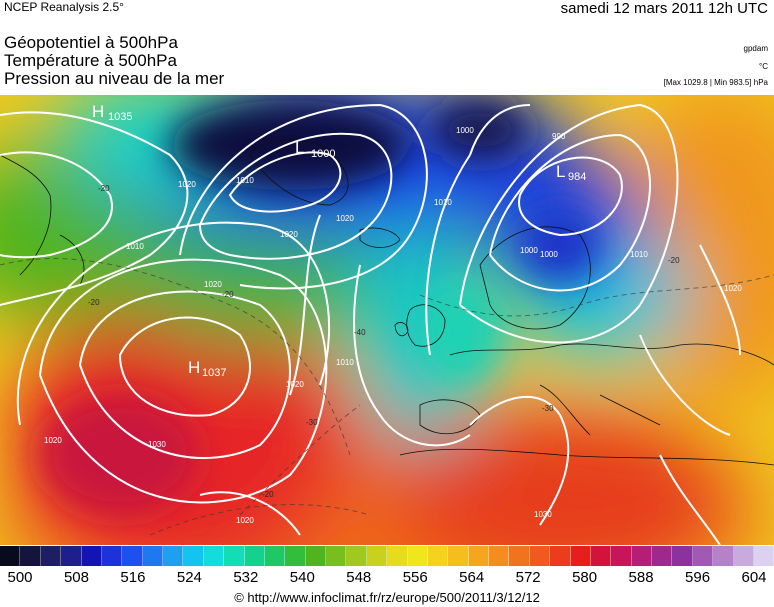 The image size is (774, 607). I want to click on center-low-2-value: 984, so click(577, 177).